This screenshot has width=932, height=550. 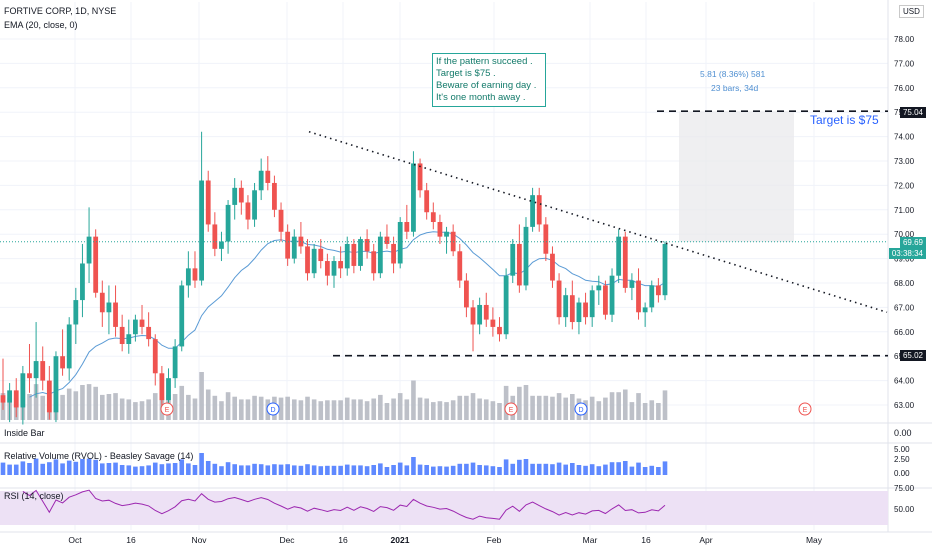 What do you see at coordinates (902, 459) in the screenshot?
I see `rvol-tick-label: 2.50` at bounding box center [902, 459].